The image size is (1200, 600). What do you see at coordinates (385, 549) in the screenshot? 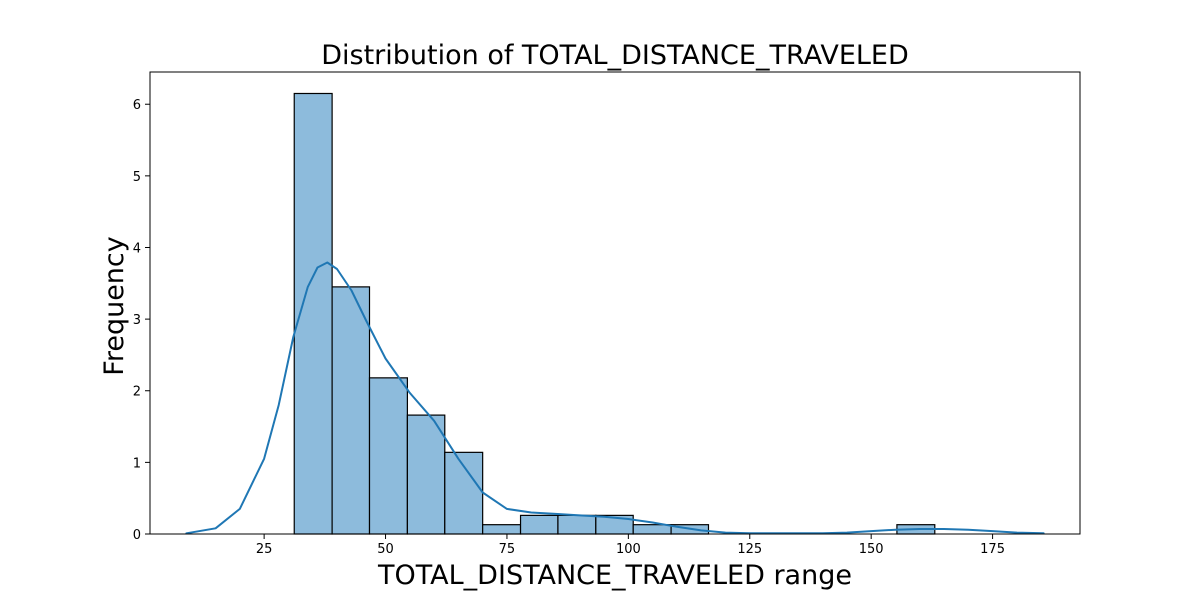
I see `x-tick-label: 50` at bounding box center [385, 549].